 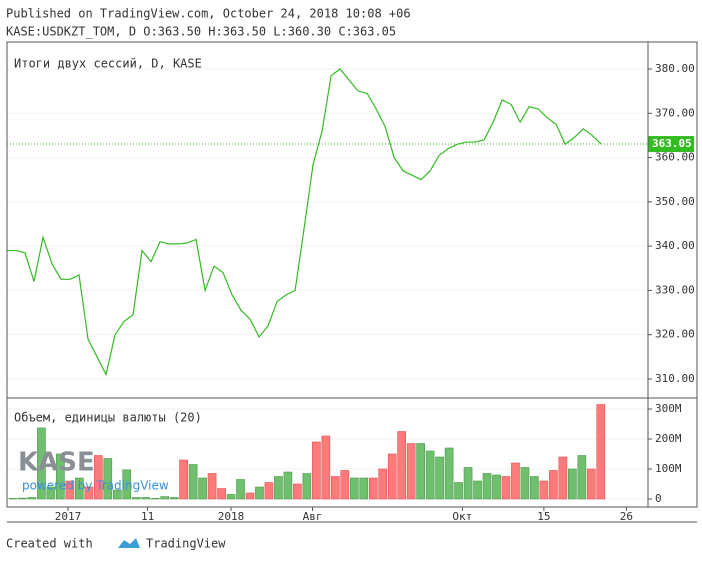 What do you see at coordinates (668, 468) in the screenshot?
I see `y-tick-label: 100M` at bounding box center [668, 468].